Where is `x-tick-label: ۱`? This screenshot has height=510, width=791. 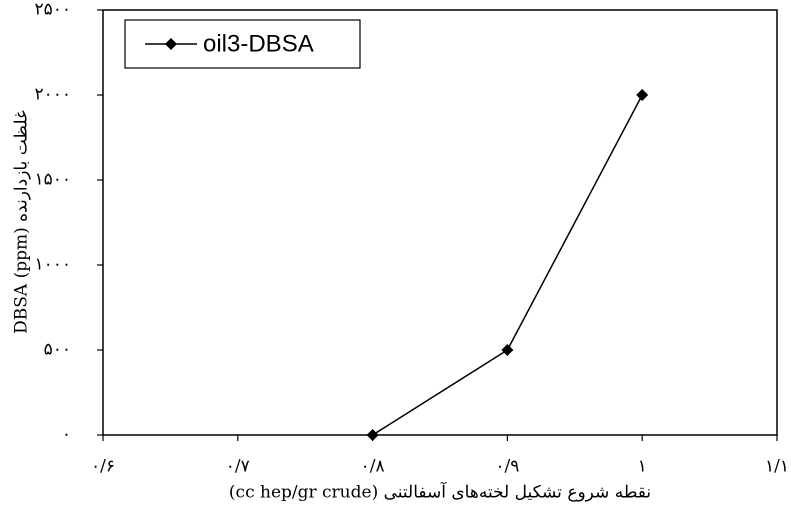 x-tick-label: ۱ is located at coordinates (642, 467).